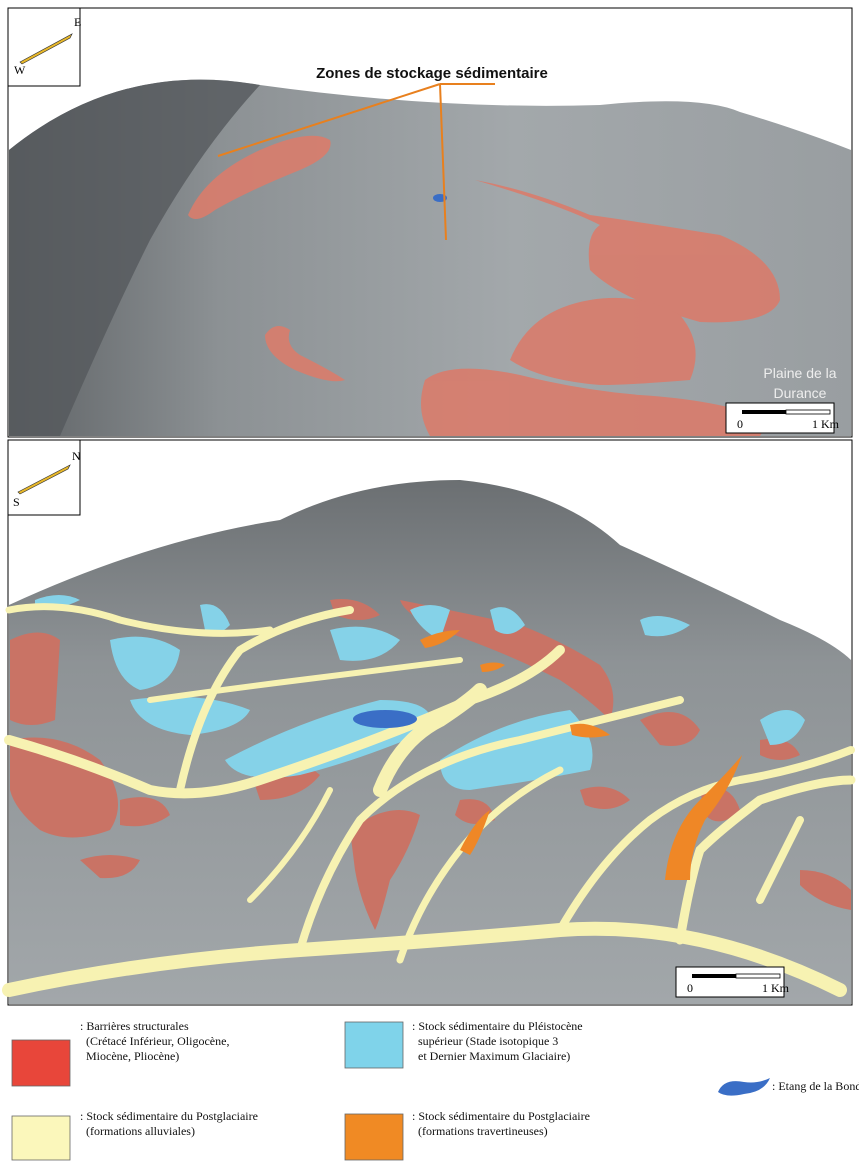 The width and height of the screenshot is (859, 1165). Describe the element at coordinates (799, 373) in the screenshot. I see `place-label: Plaine de la` at that location.